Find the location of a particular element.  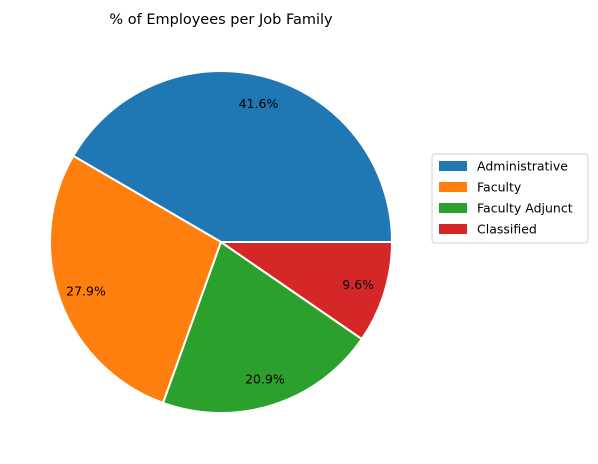

pie-slice-faculty-adjunct is located at coordinates (262, 327).